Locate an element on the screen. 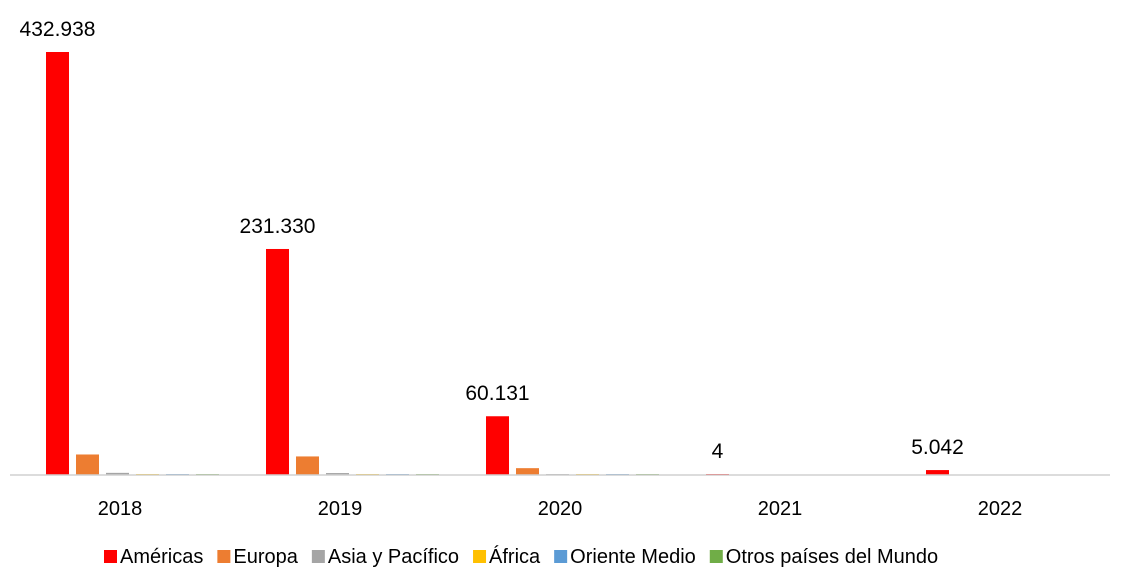 The width and height of the screenshot is (1122, 575). bar-am-ricas-2022 is located at coordinates (937, 472).